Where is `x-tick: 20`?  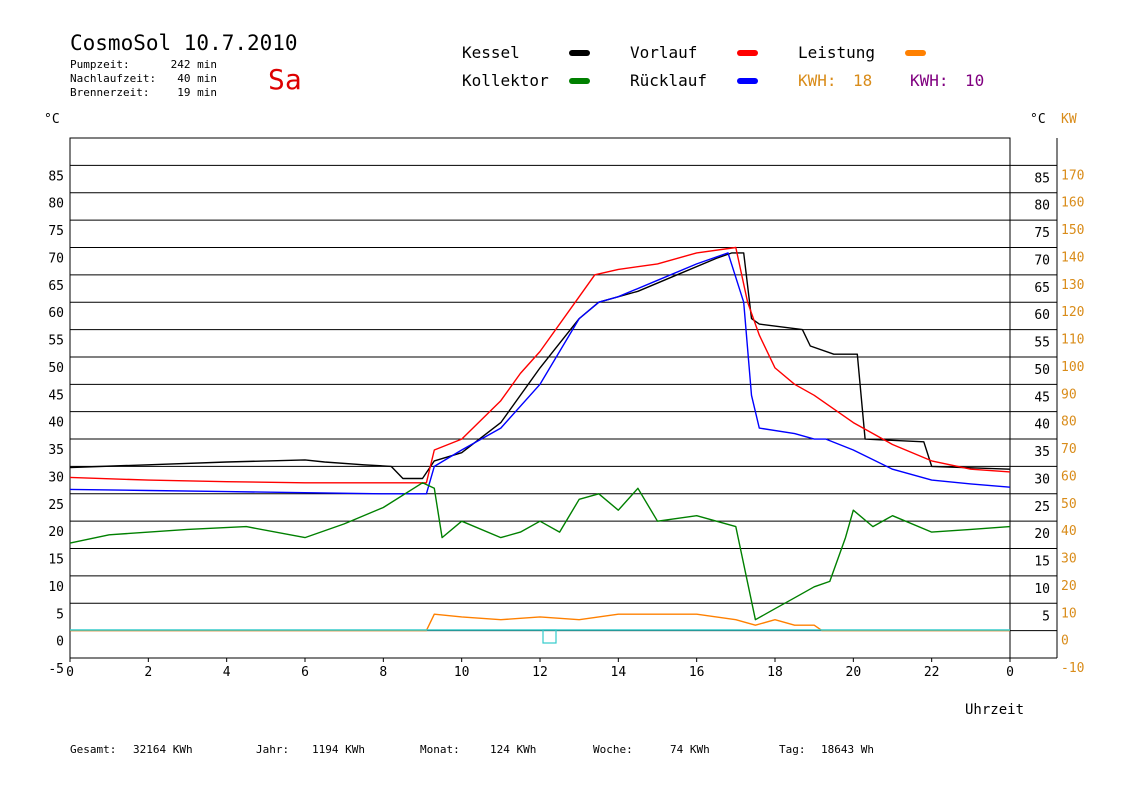 x-tick: 20 is located at coordinates (854, 672).